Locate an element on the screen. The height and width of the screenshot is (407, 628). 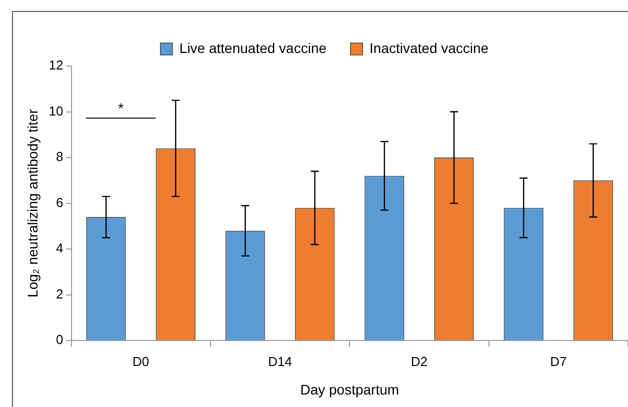
x-tick-label: D14 is located at coordinates (280, 361).